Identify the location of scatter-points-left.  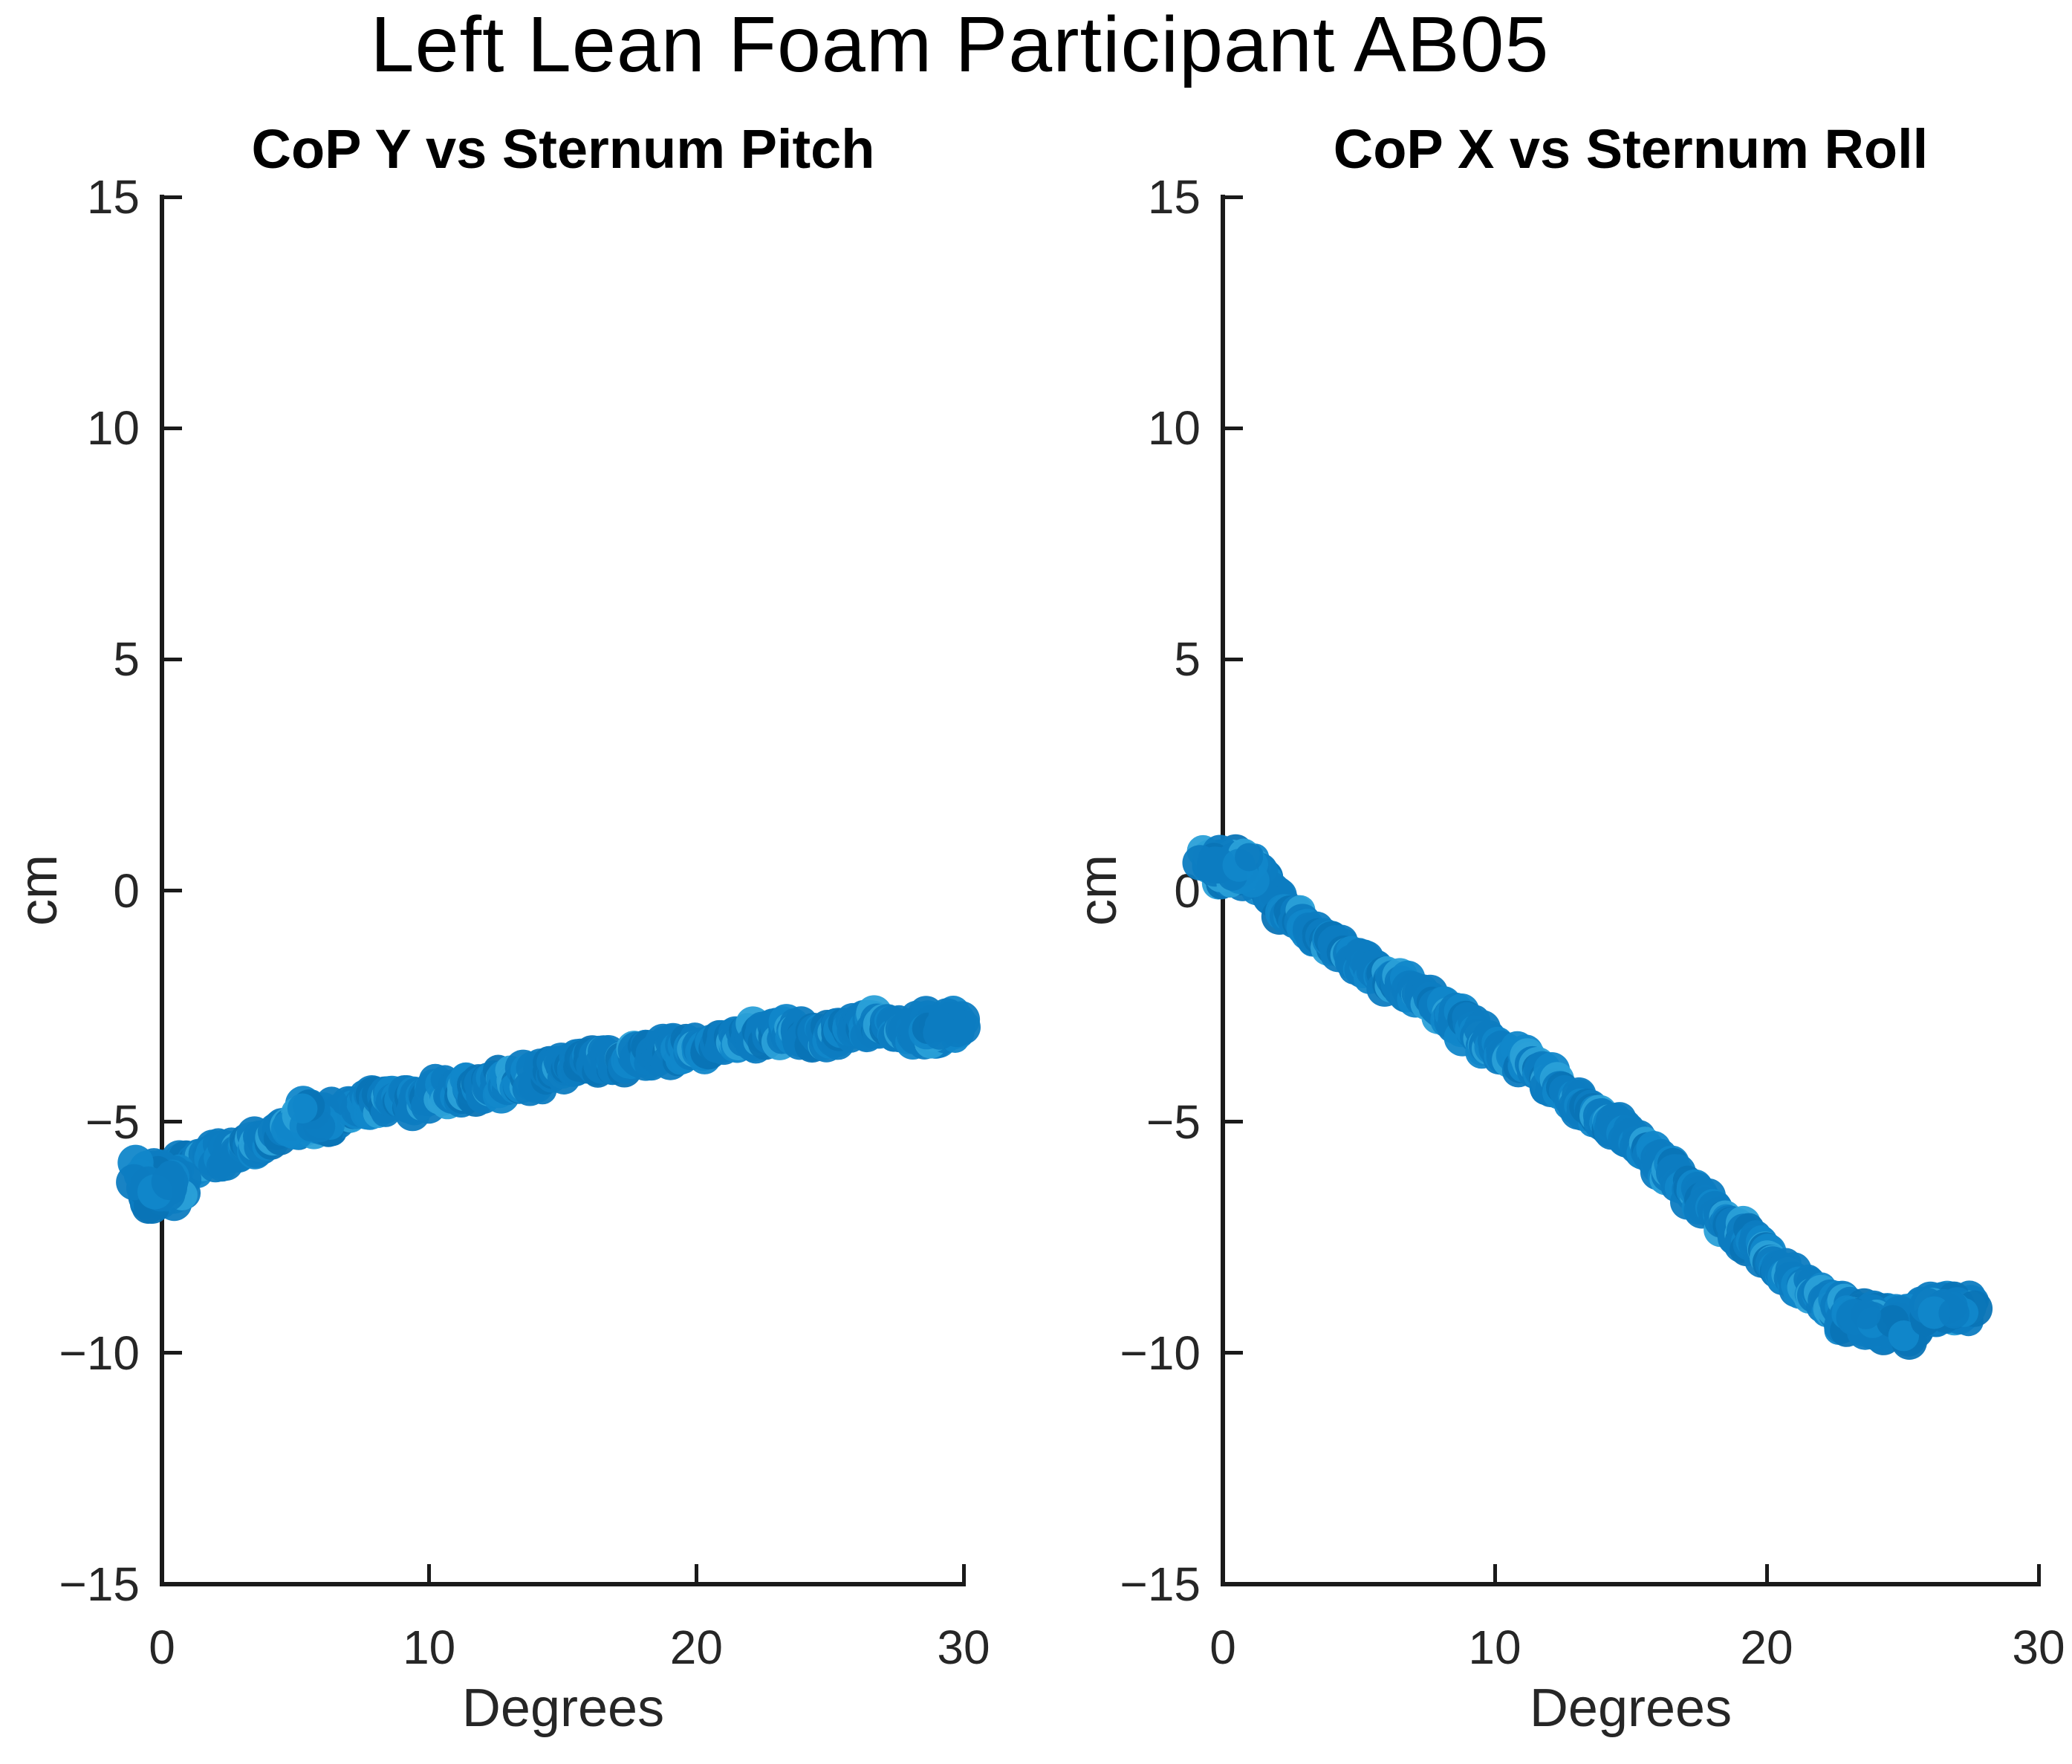
(548, 1110).